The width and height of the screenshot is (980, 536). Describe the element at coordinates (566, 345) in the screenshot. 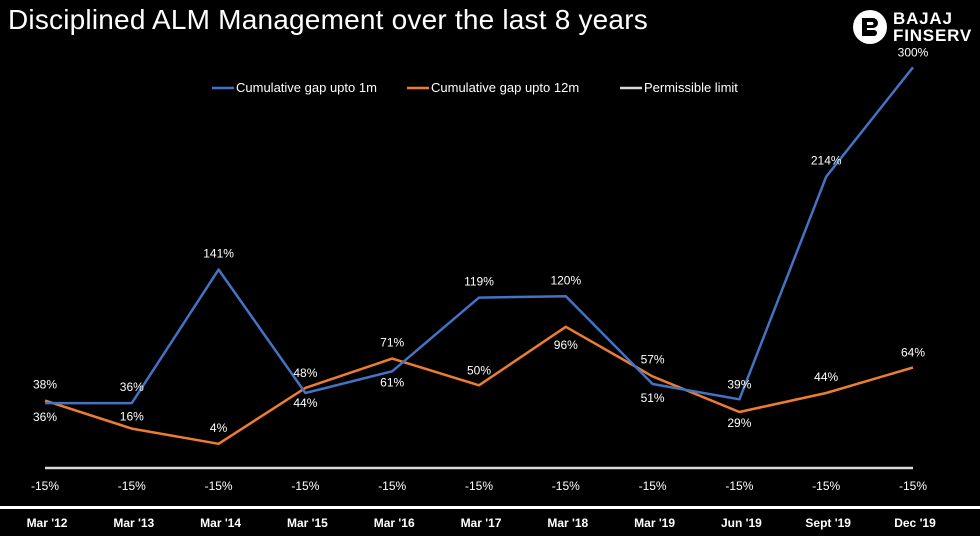

I see `data-label-s2-6: 96%` at that location.